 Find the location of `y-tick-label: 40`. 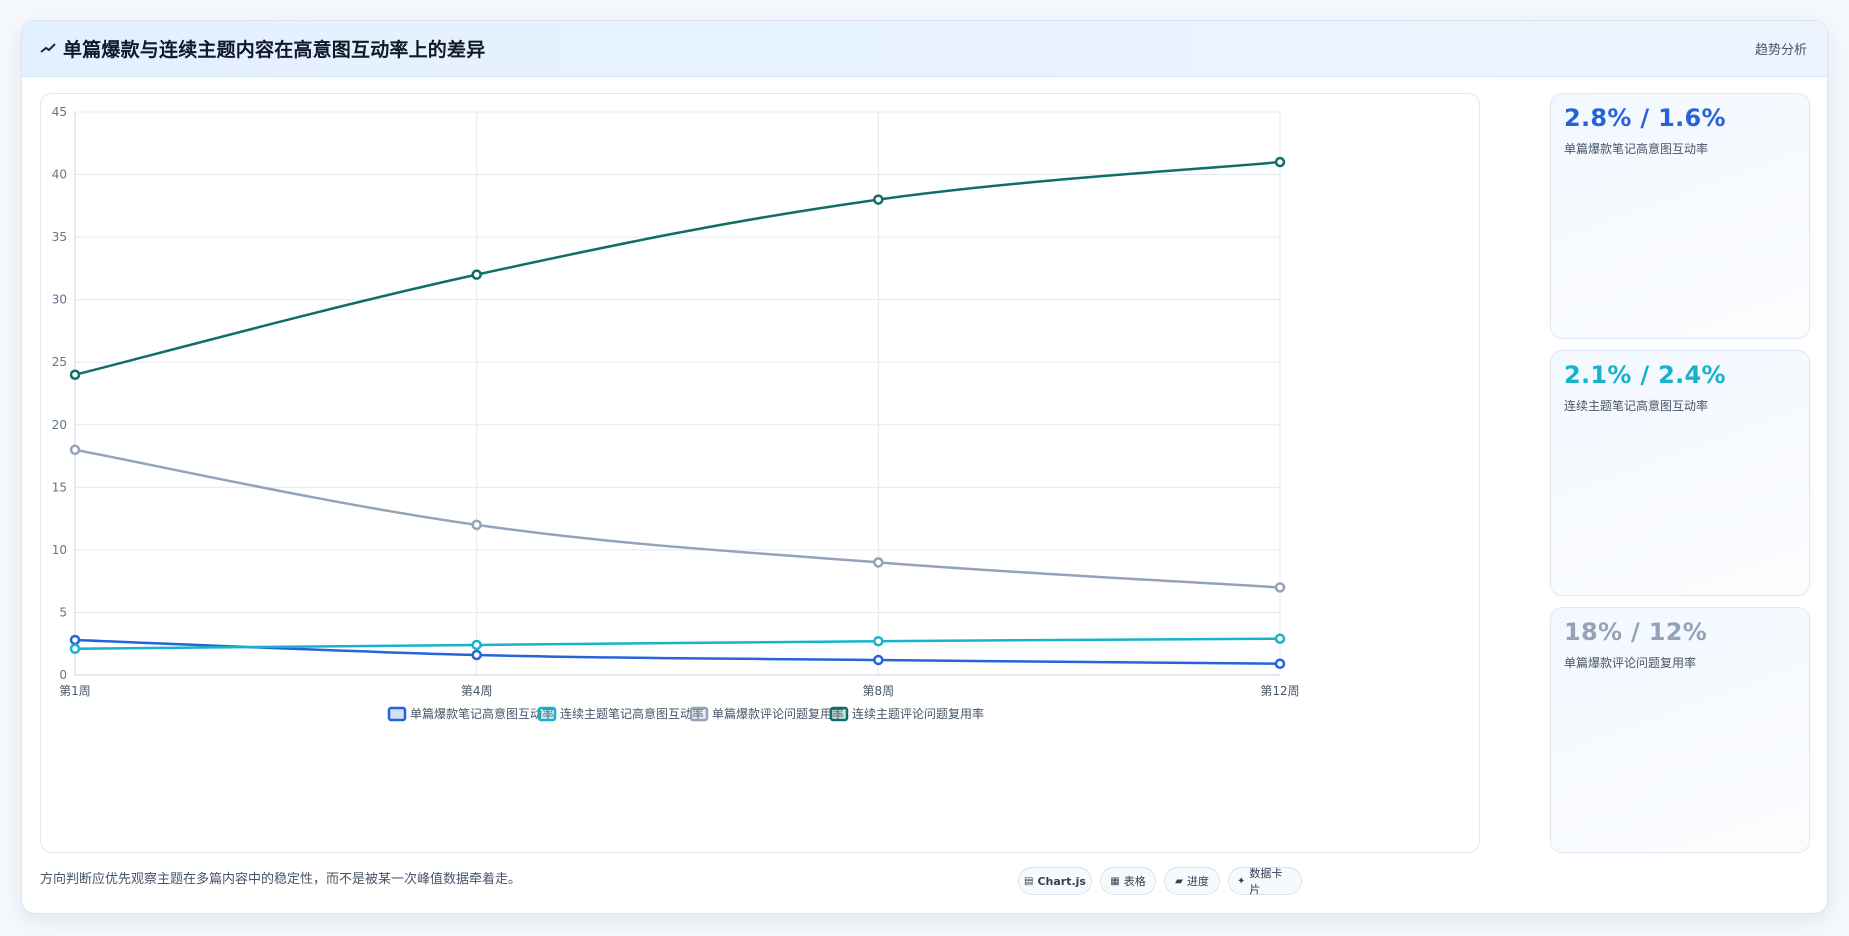

y-tick-label: 40 is located at coordinates (59, 175).